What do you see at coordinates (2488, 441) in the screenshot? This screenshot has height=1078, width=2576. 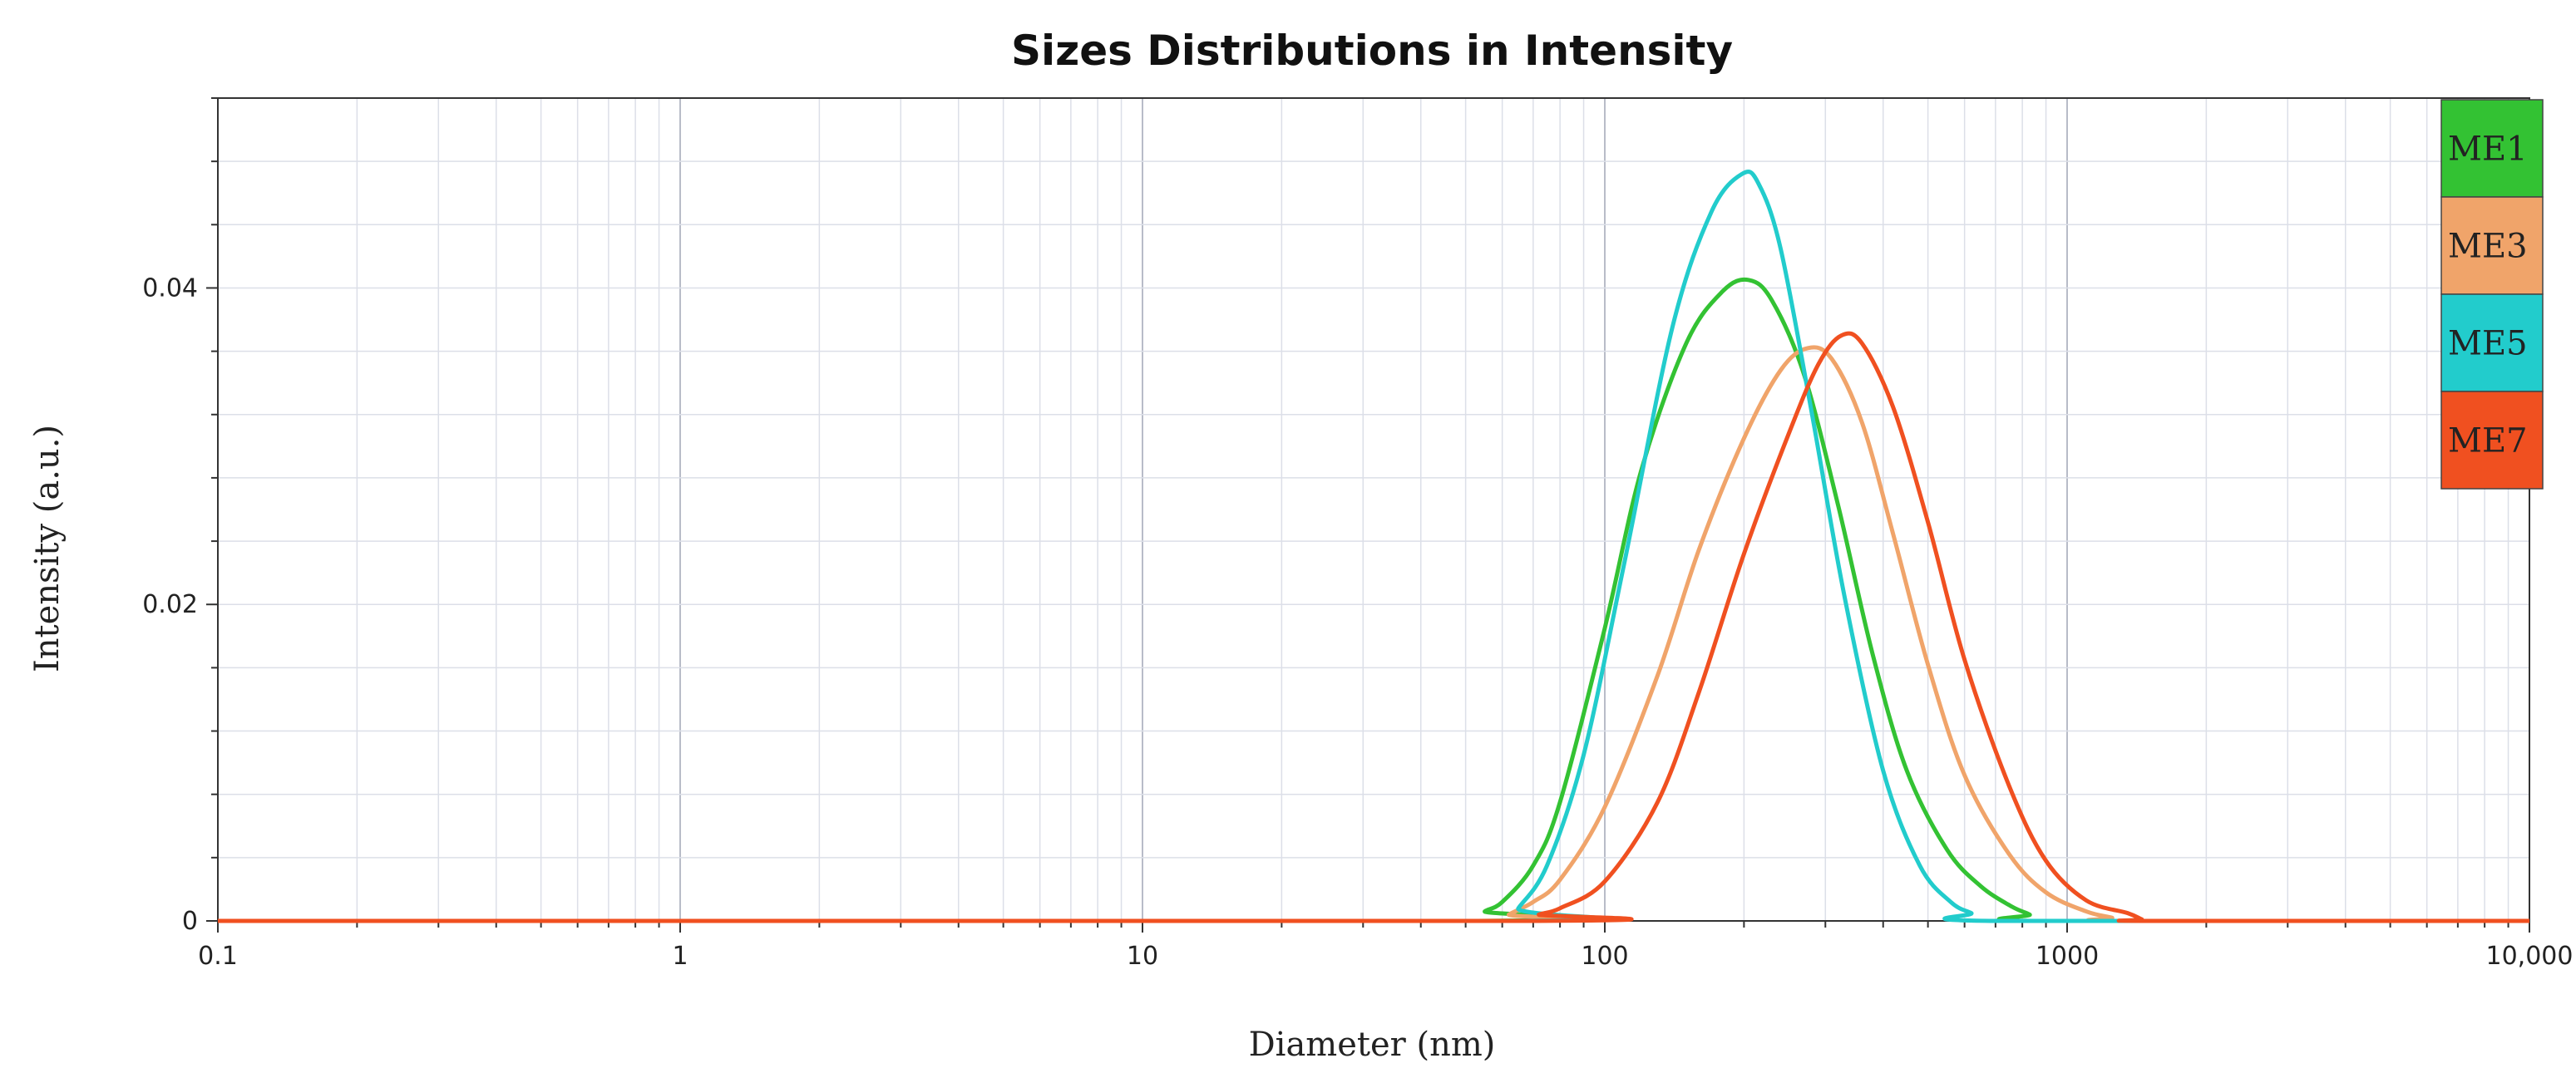 I see `legend-label-me7: ME7` at bounding box center [2488, 441].